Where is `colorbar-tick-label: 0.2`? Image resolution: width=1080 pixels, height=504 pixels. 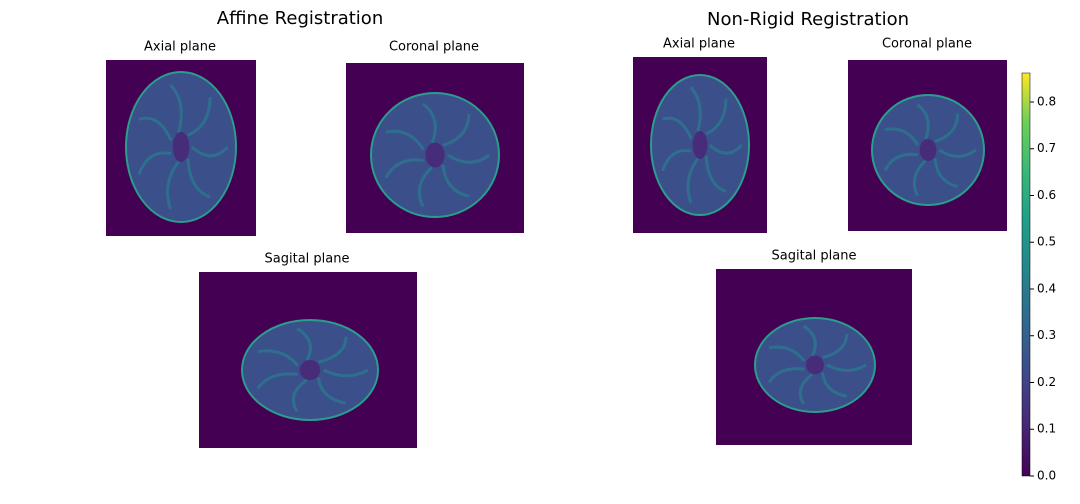
colorbar-tick-label: 0.2 is located at coordinates (1046, 382).